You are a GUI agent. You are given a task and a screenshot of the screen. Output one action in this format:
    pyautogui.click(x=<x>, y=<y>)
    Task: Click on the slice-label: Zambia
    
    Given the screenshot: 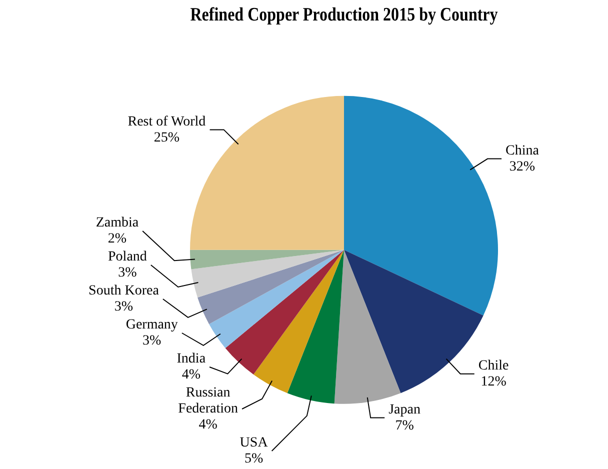 What is the action you would take?
    pyautogui.click(x=118, y=223)
    